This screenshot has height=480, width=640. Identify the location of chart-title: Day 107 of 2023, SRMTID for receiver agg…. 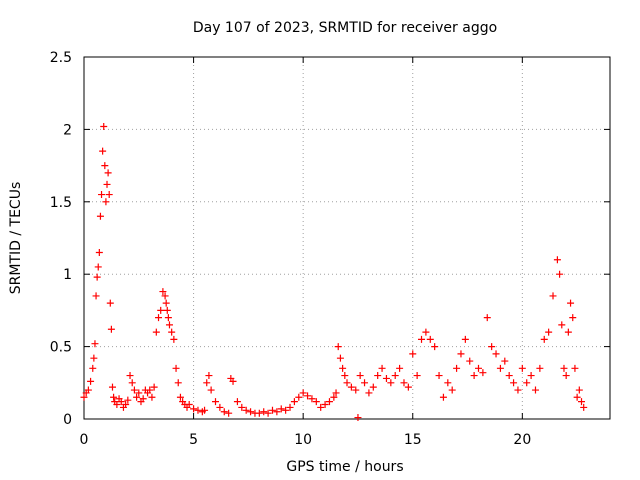
(345, 28).